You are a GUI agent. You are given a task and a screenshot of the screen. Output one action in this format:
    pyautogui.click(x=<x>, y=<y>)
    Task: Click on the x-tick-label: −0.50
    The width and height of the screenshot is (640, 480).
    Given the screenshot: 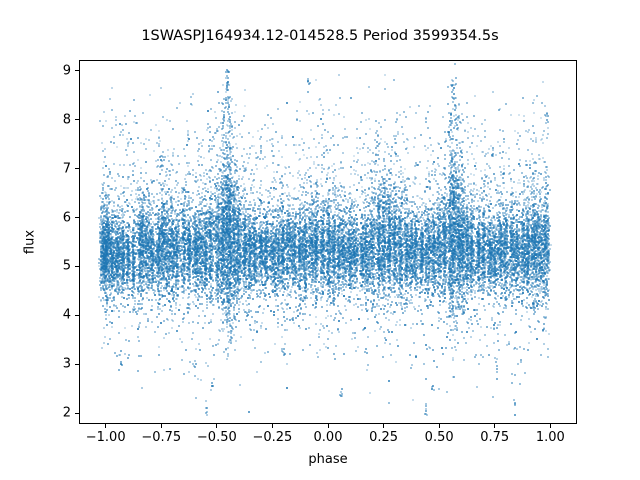 What is the action you would take?
    pyautogui.click(x=216, y=437)
    